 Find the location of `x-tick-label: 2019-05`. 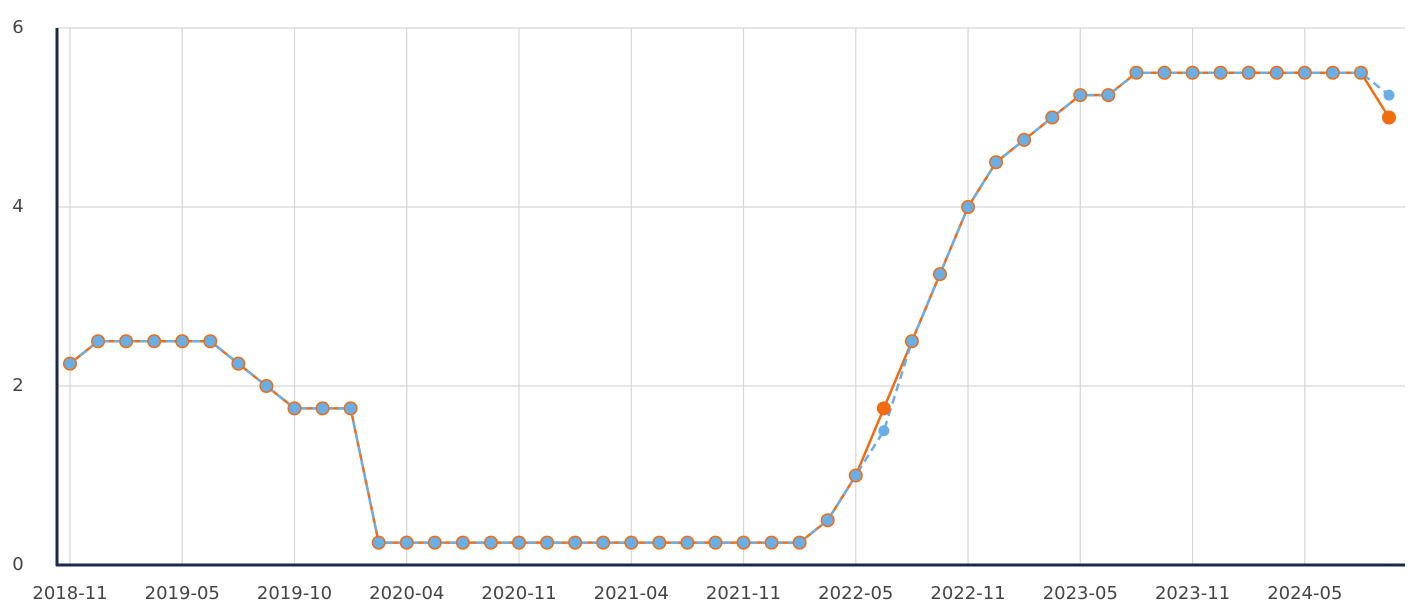

x-tick-label: 2019-05 is located at coordinates (182, 593).